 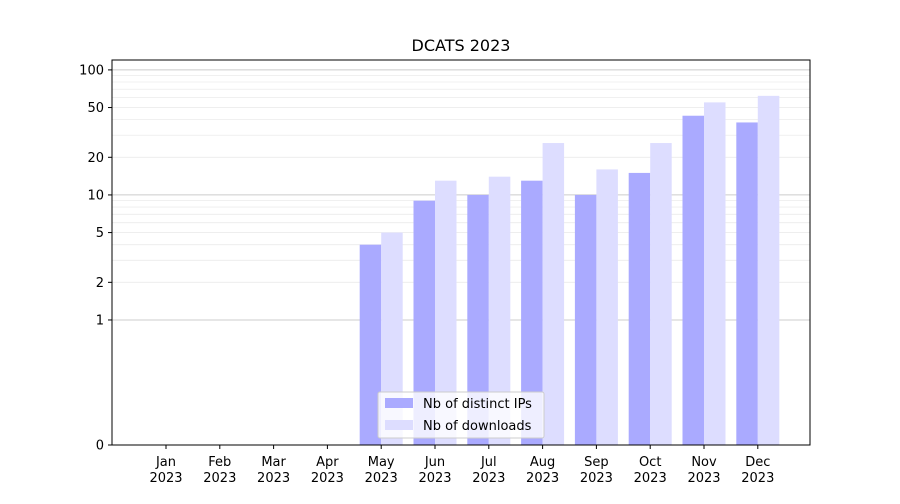 What do you see at coordinates (327, 462) in the screenshot?
I see `x-tick-label-month: Apr` at bounding box center [327, 462].